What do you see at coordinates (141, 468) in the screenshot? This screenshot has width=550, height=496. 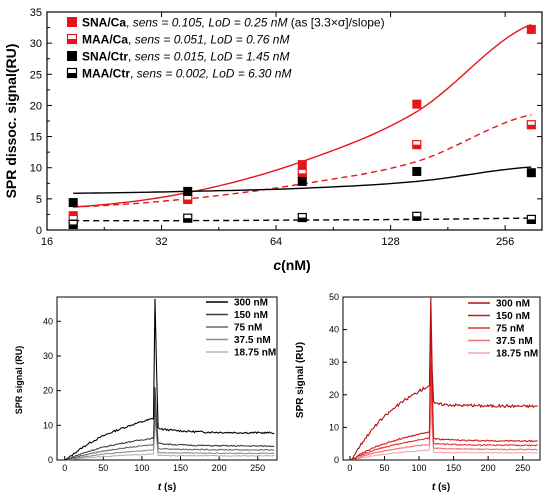 I see `bl-x-tick-label: 100` at bounding box center [141, 468].